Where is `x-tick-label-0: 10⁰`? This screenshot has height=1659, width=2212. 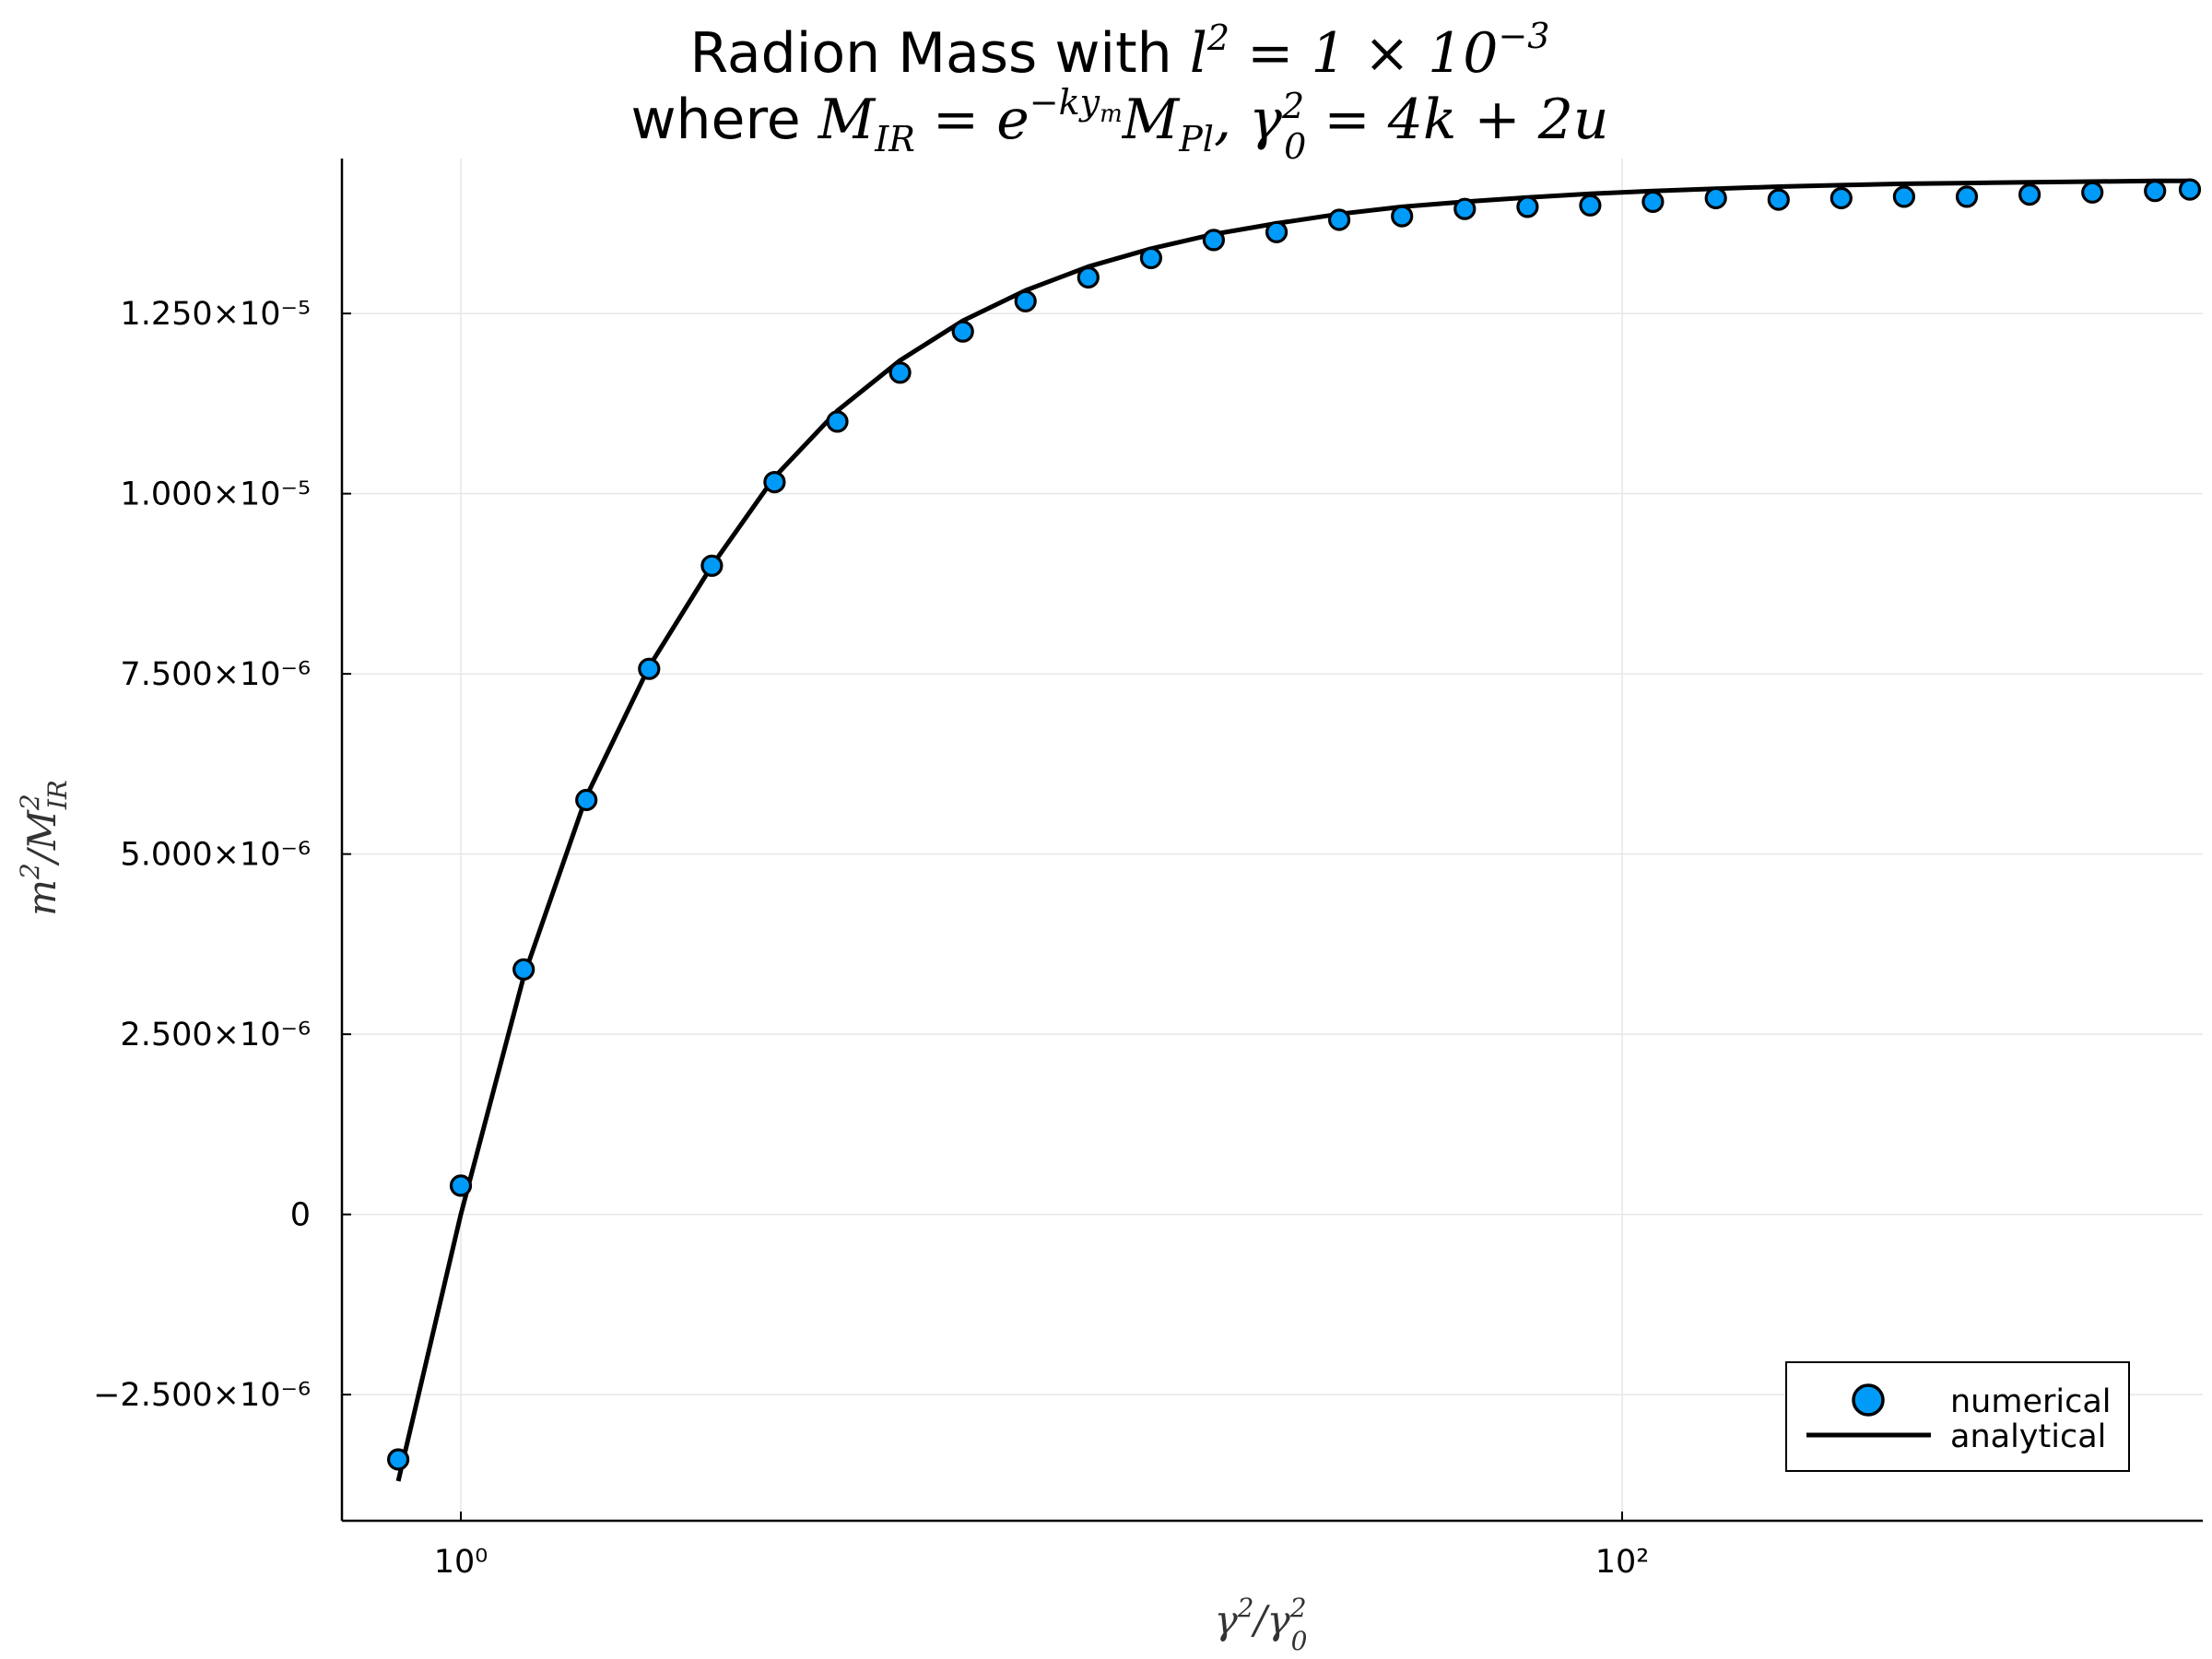 x-tick-label-0: 10⁰ is located at coordinates (461, 1562).